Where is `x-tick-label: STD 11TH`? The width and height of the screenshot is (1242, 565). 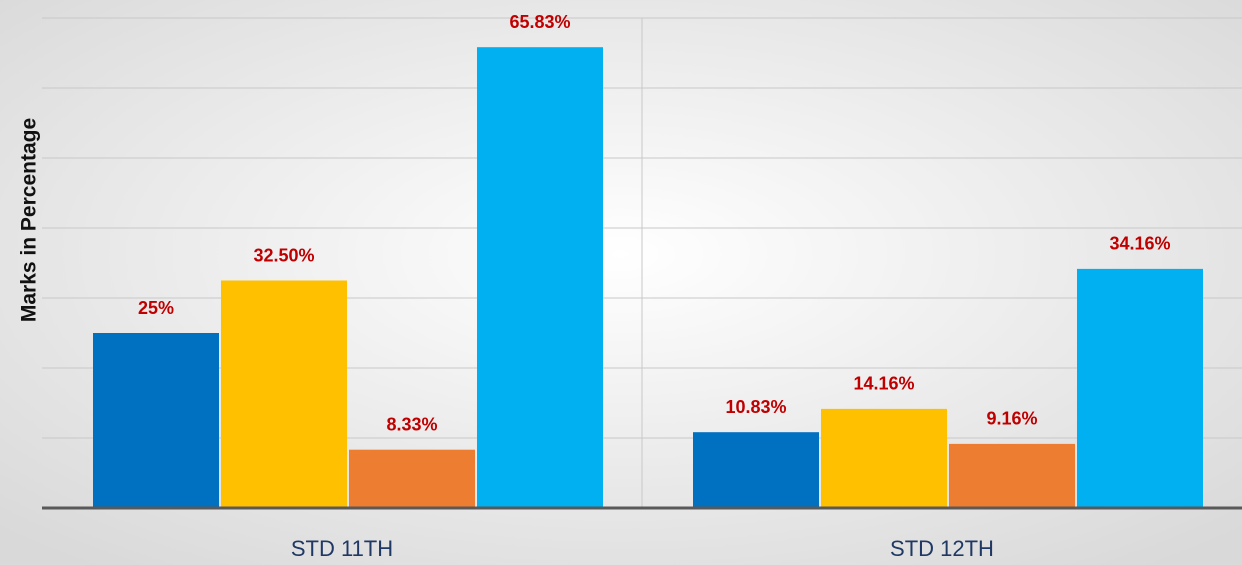
x-tick-label: STD 11TH is located at coordinates (342, 548).